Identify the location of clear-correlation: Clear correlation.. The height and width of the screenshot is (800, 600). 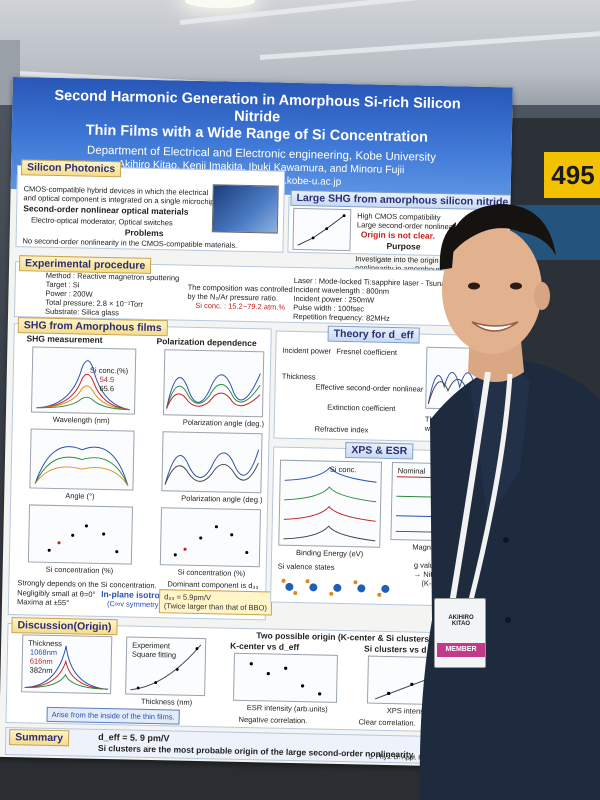
(387, 722).